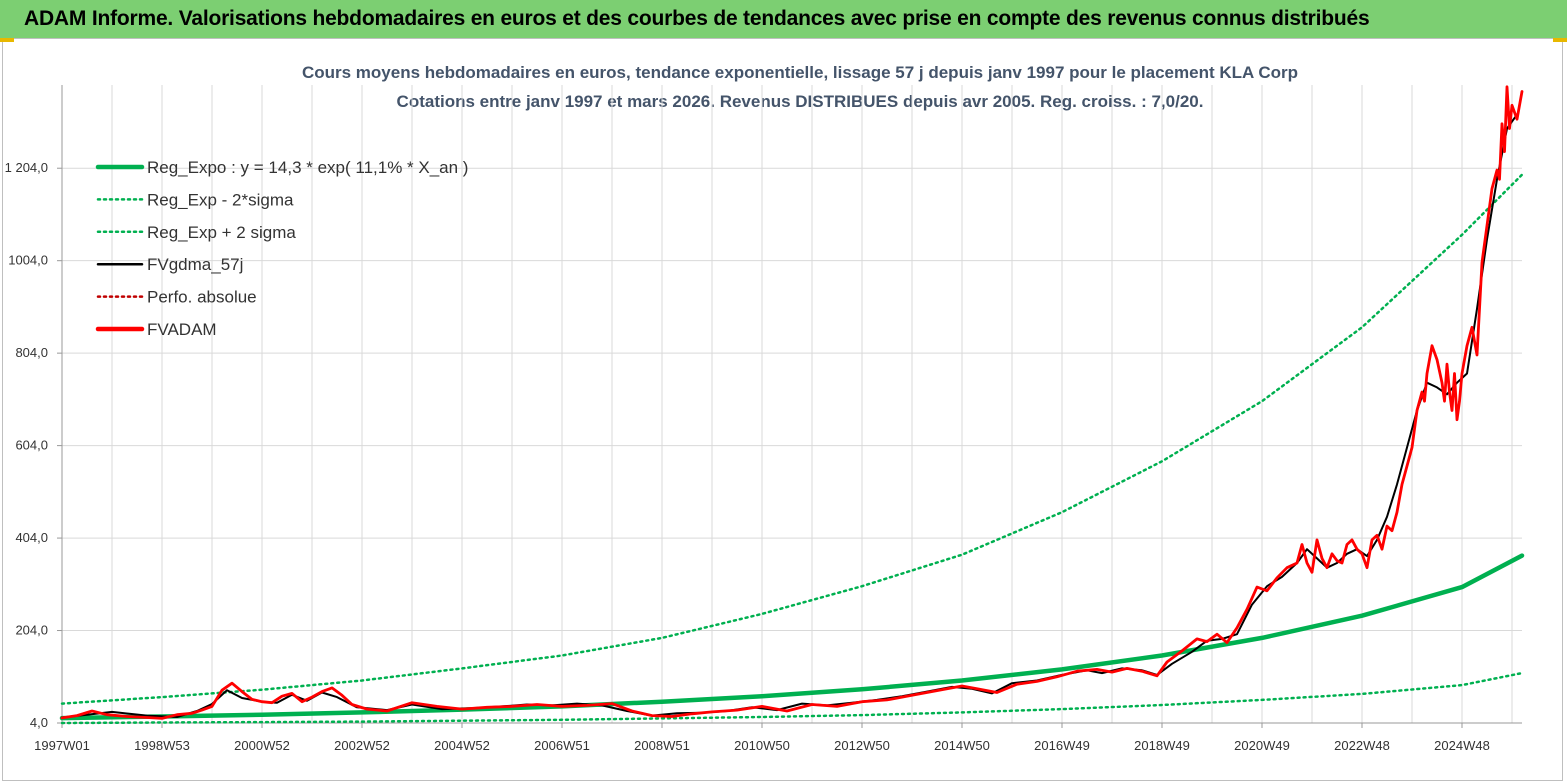 The height and width of the screenshot is (783, 1567). Describe the element at coordinates (31, 630) in the screenshot. I see `y-tick-label: 204,0` at that location.